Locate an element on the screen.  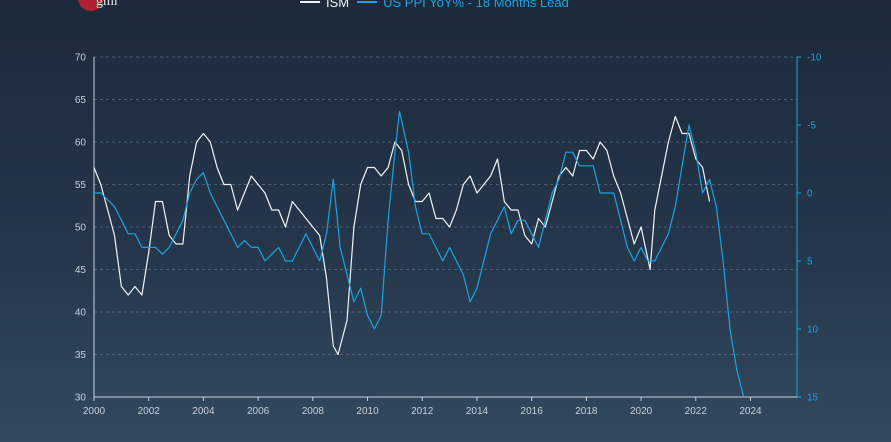
x-tick-label: 2018 is located at coordinates (586, 411).